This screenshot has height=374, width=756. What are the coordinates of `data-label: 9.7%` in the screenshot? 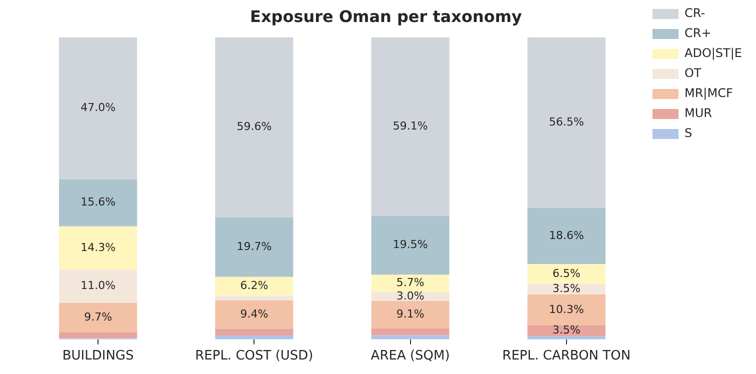 It's located at (98, 317).